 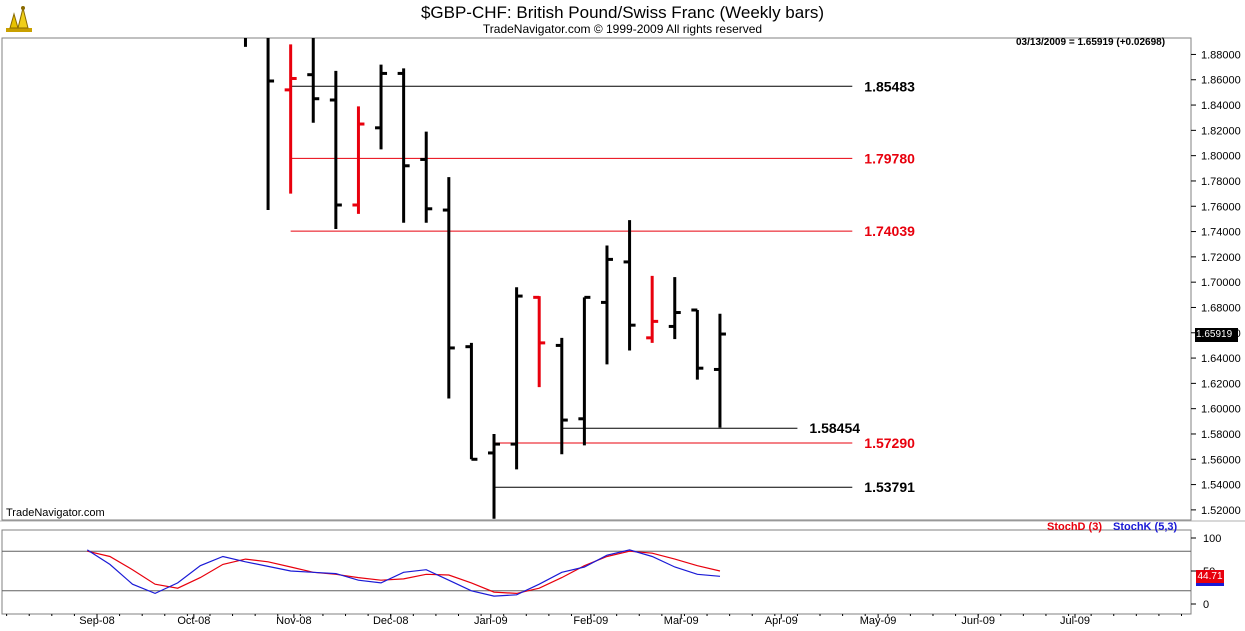 What do you see at coordinates (1216, 335) in the screenshot?
I see `last-price-badge: 1.65919` at bounding box center [1216, 335].